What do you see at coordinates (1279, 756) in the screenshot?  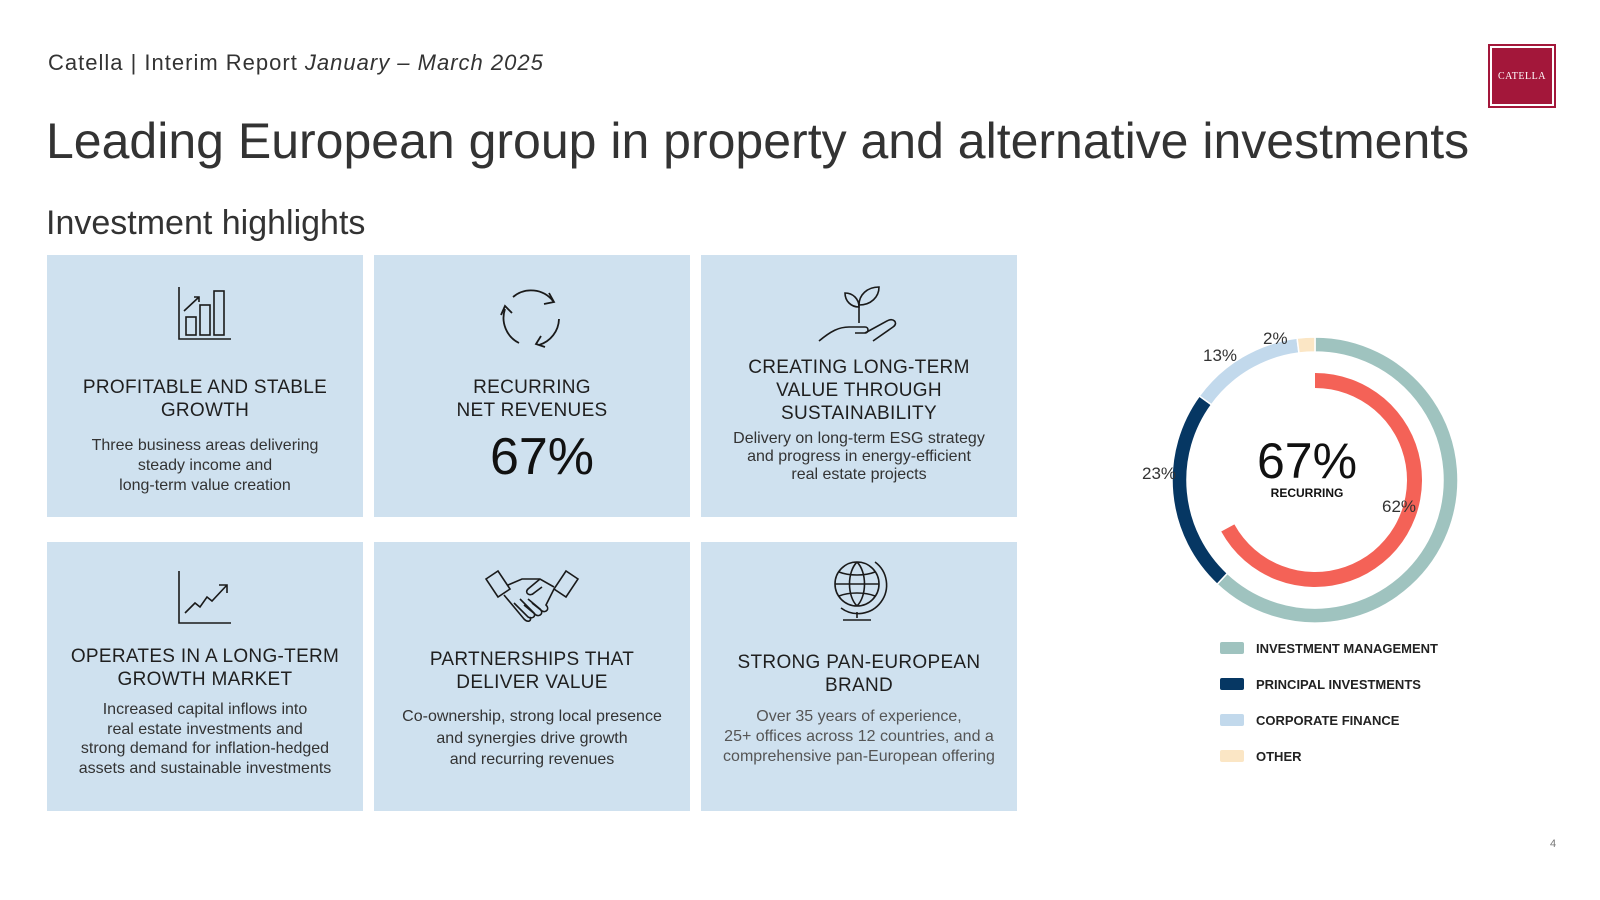 I see `legend-label: OTHER` at bounding box center [1279, 756].